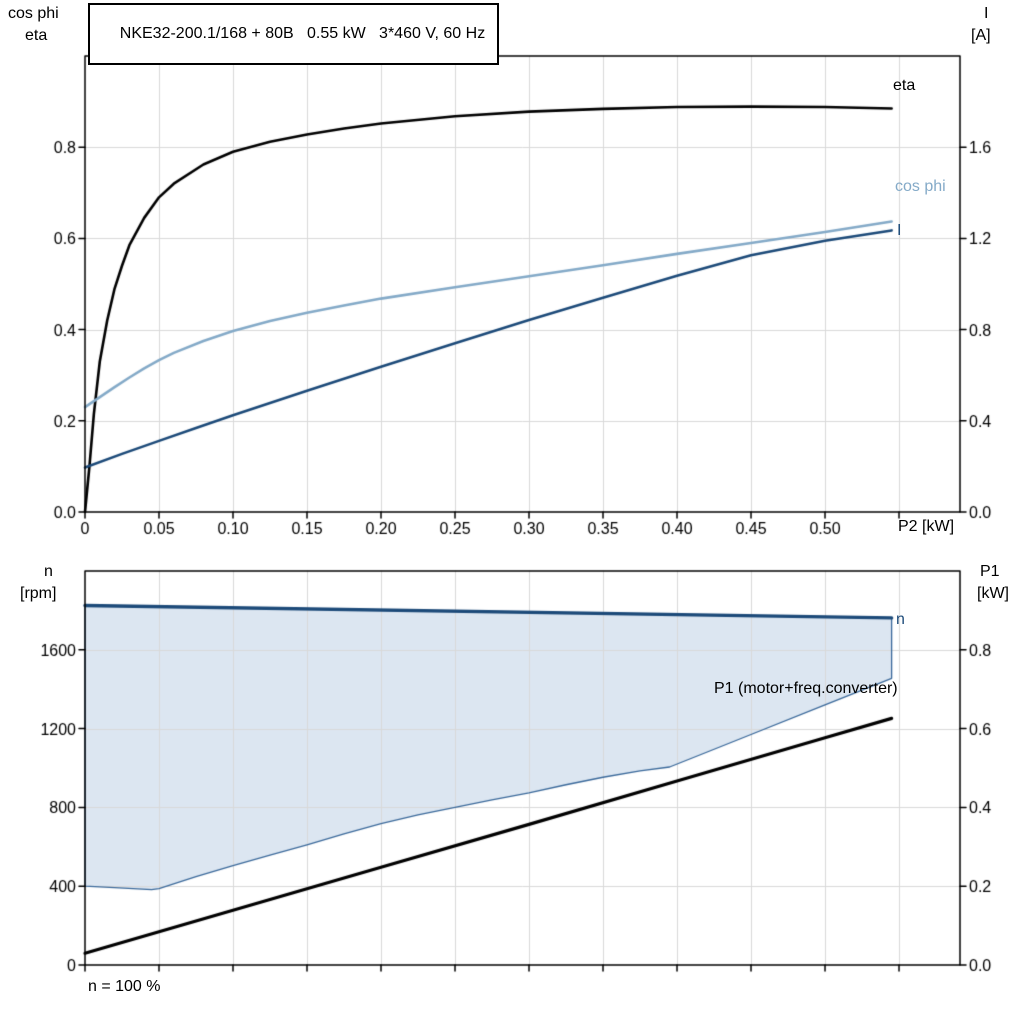 The height and width of the screenshot is (1024, 1024). What do you see at coordinates (806, 688) in the screenshot?
I see `curve-label-p1: P1 (motor+freq.converter)` at bounding box center [806, 688].